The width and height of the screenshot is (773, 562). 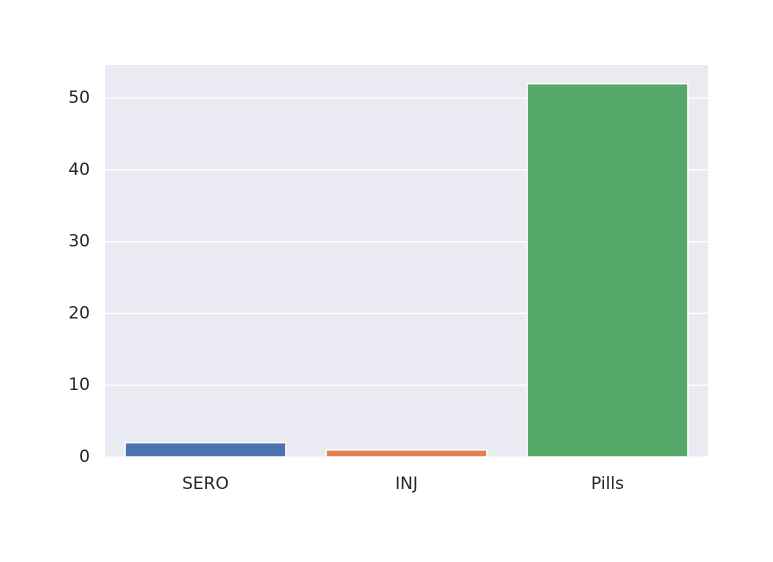 What do you see at coordinates (205, 484) in the screenshot?
I see `x-tick-label: SERO` at bounding box center [205, 484].